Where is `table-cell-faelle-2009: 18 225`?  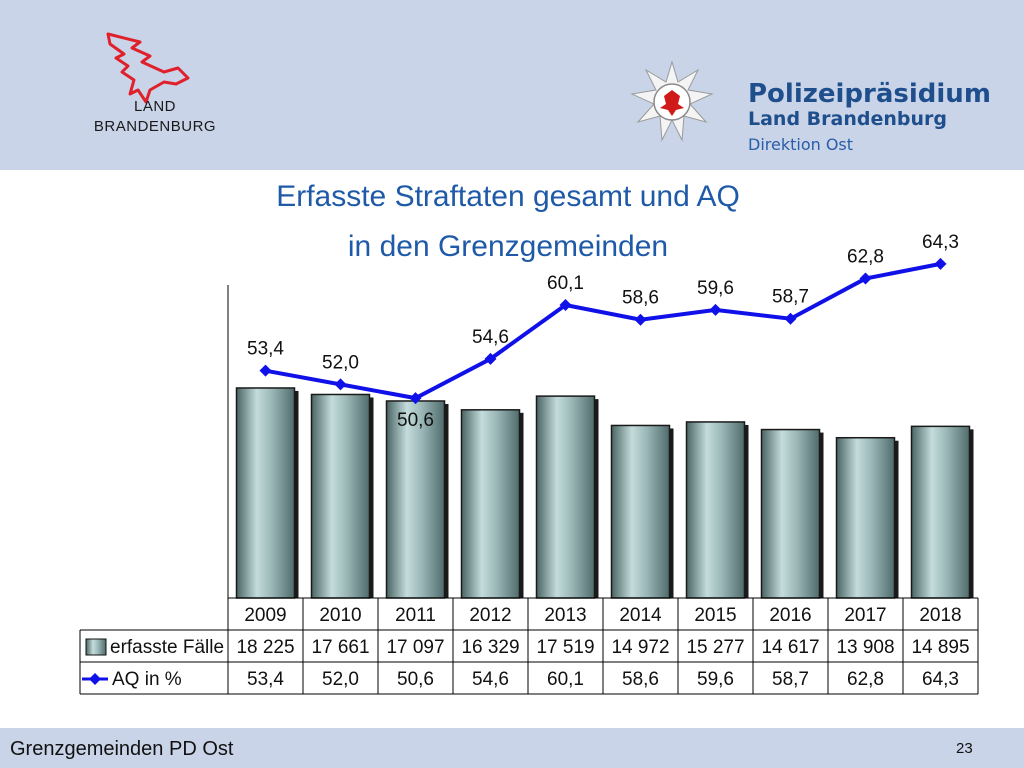
table-cell-faelle-2009: 18 225 is located at coordinates (265, 647).